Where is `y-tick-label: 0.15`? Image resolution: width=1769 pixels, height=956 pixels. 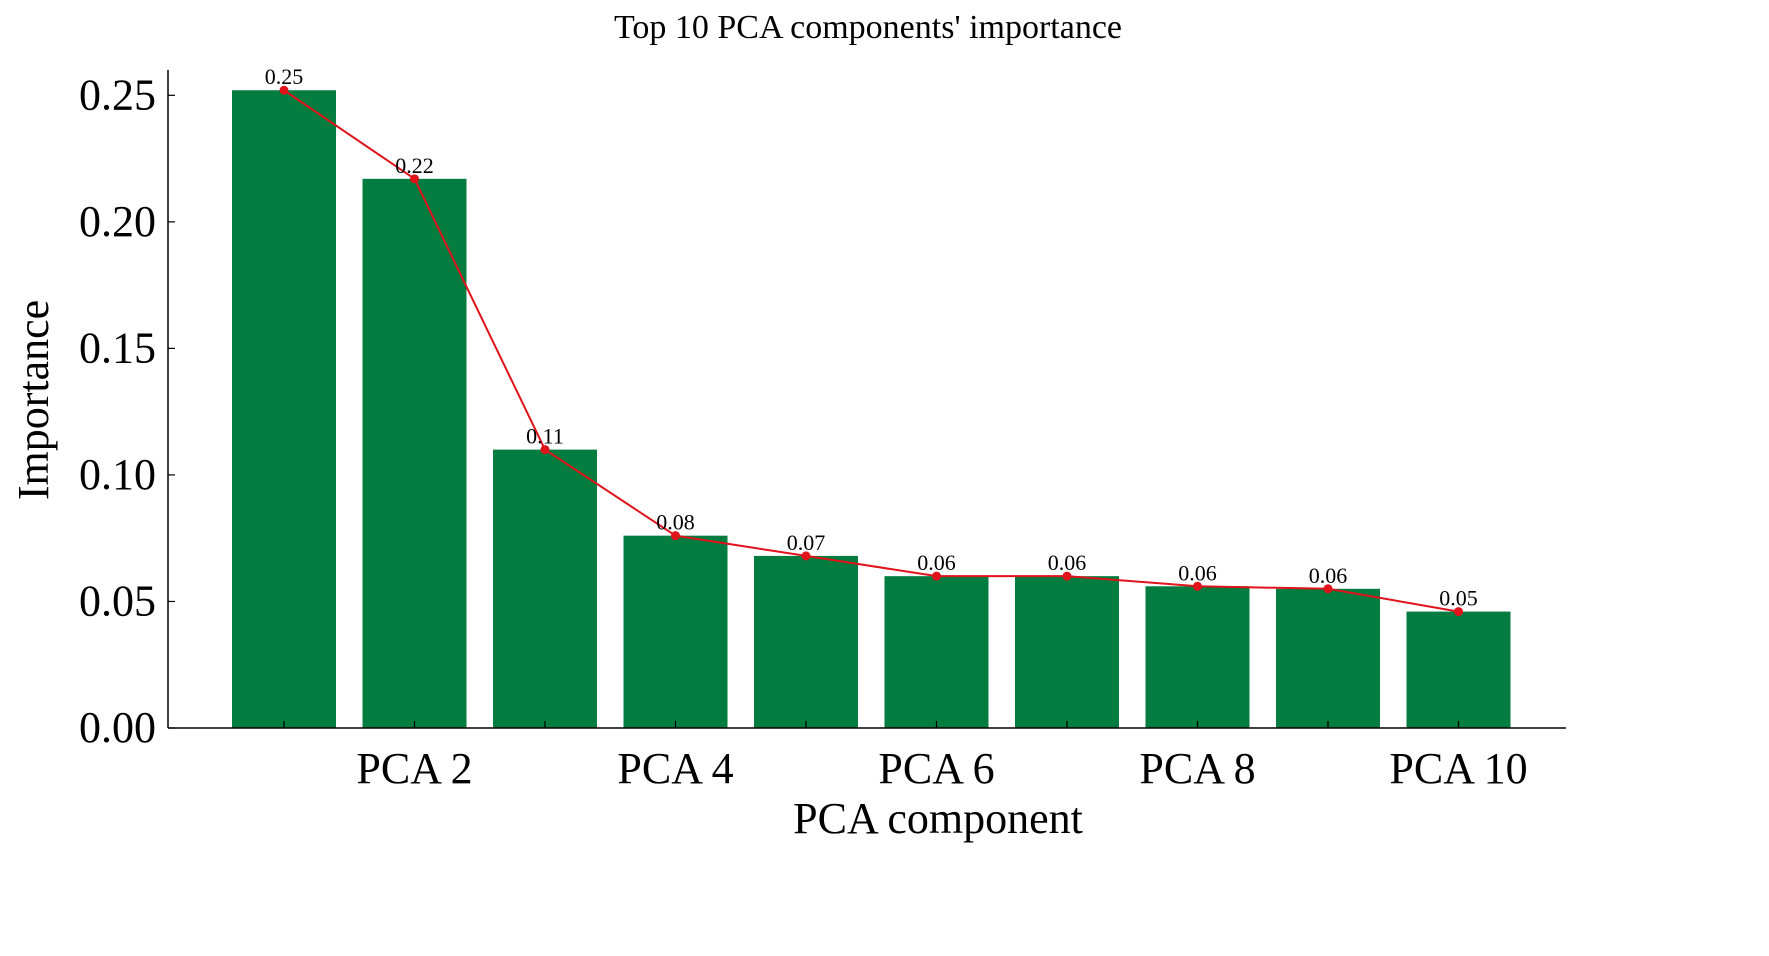 y-tick-label: 0.15 is located at coordinates (117, 347).